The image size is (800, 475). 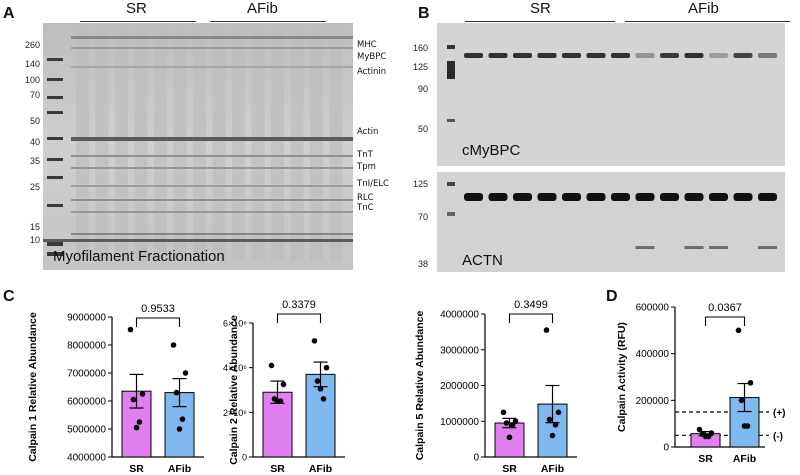 I want to click on panel-a-ladder-label: 35, so click(x=34, y=161).